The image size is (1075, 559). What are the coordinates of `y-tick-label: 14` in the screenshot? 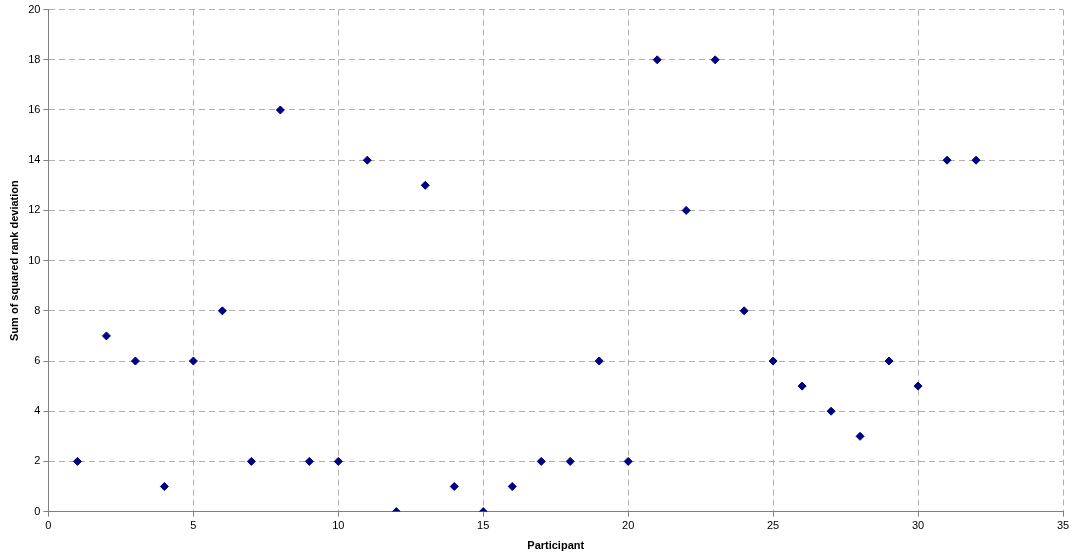 It's located at (34, 159).